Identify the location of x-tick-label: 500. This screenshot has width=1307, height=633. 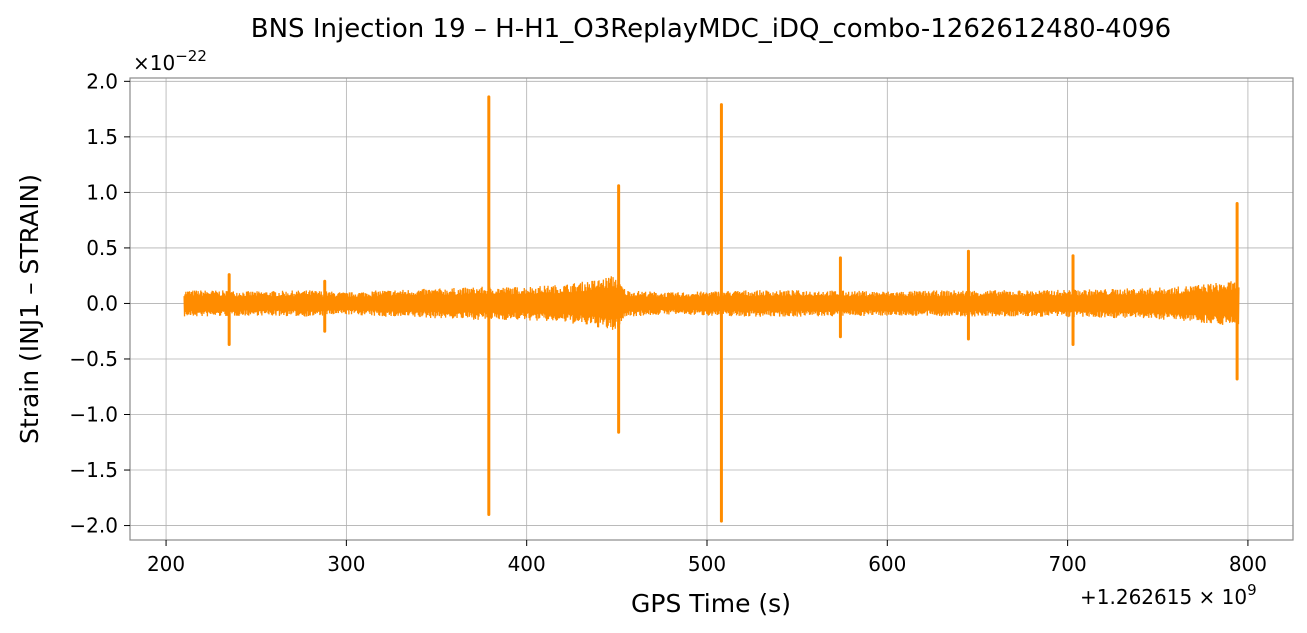
(707, 564).